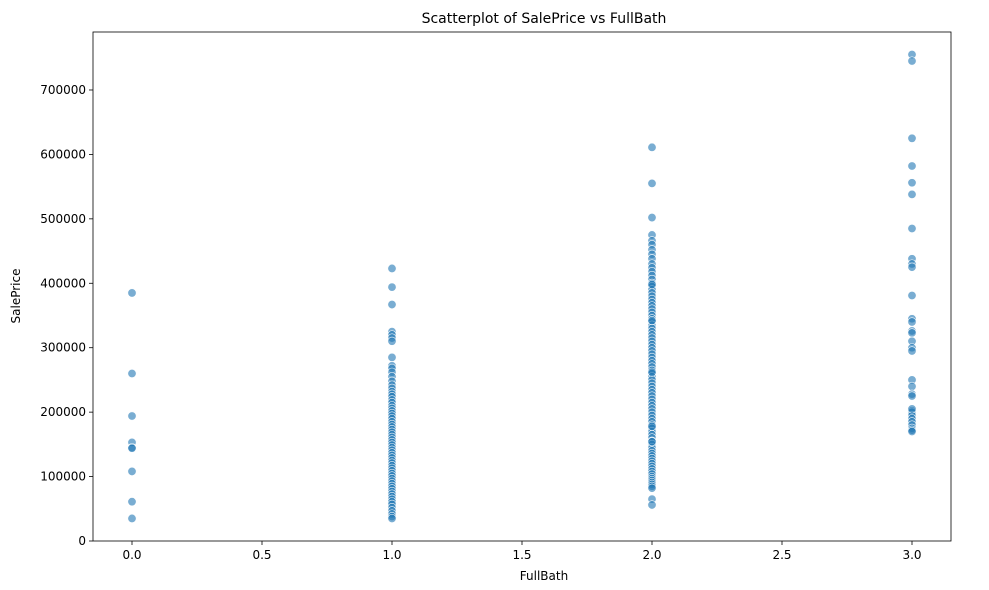 The image size is (989, 590). What do you see at coordinates (16, 296) in the screenshot?
I see `y-axis-label: SalePrice` at bounding box center [16, 296].